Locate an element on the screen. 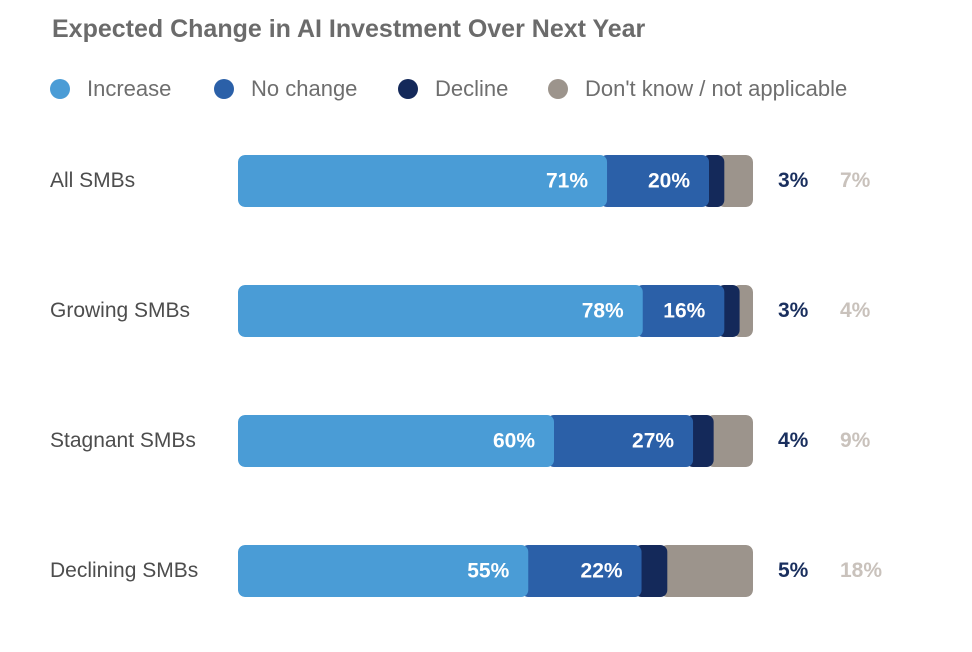  data-label-all-smbs-increase: 71% is located at coordinates (567, 181).